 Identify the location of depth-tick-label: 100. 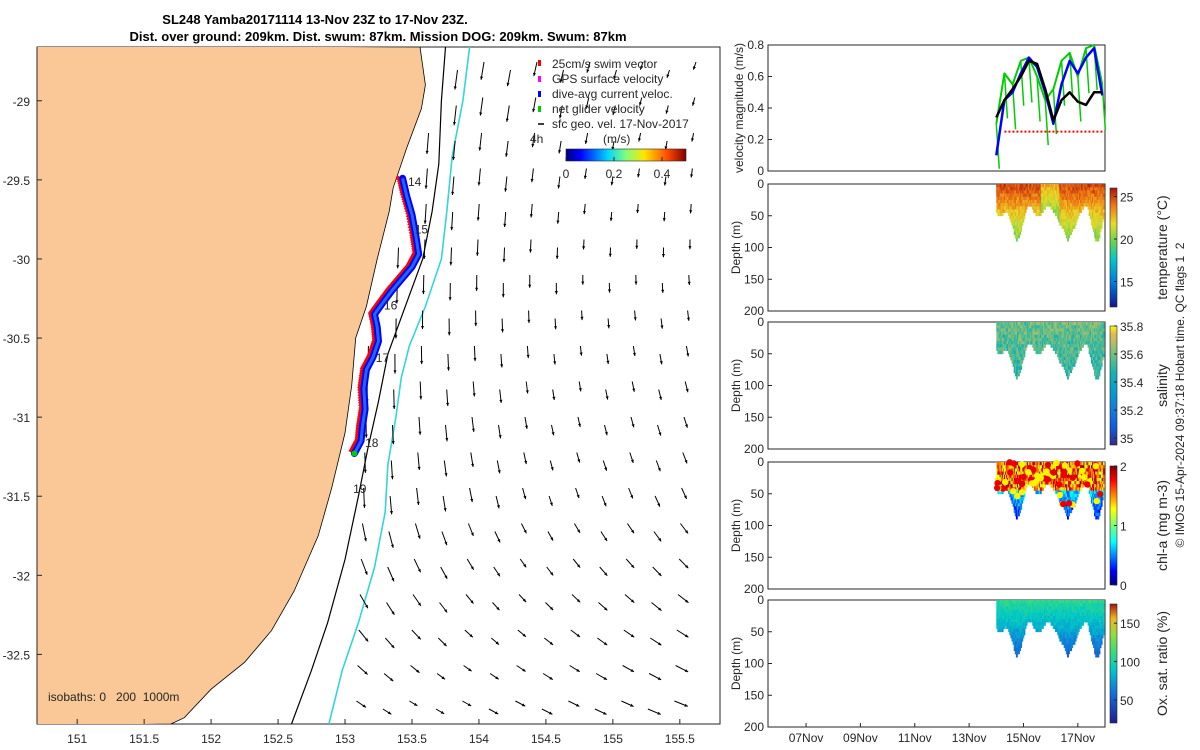
(754, 526).